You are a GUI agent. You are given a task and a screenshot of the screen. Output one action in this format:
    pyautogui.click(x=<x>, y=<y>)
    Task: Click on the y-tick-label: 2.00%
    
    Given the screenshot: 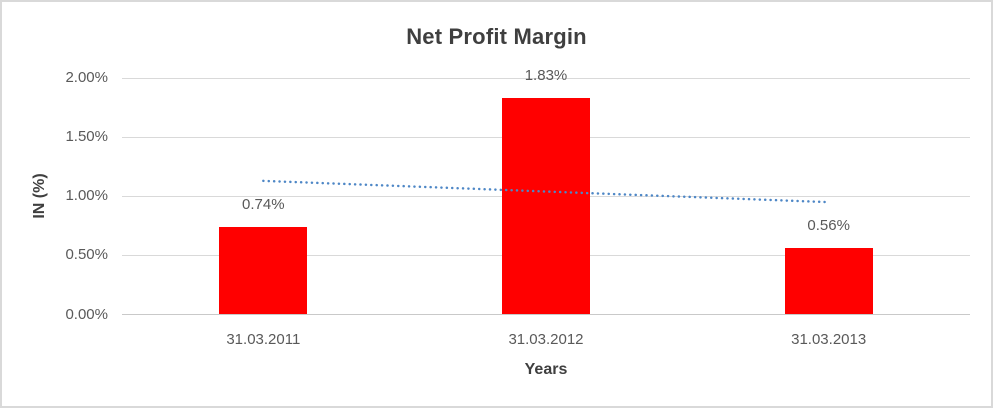 What is the action you would take?
    pyautogui.click(x=86, y=77)
    